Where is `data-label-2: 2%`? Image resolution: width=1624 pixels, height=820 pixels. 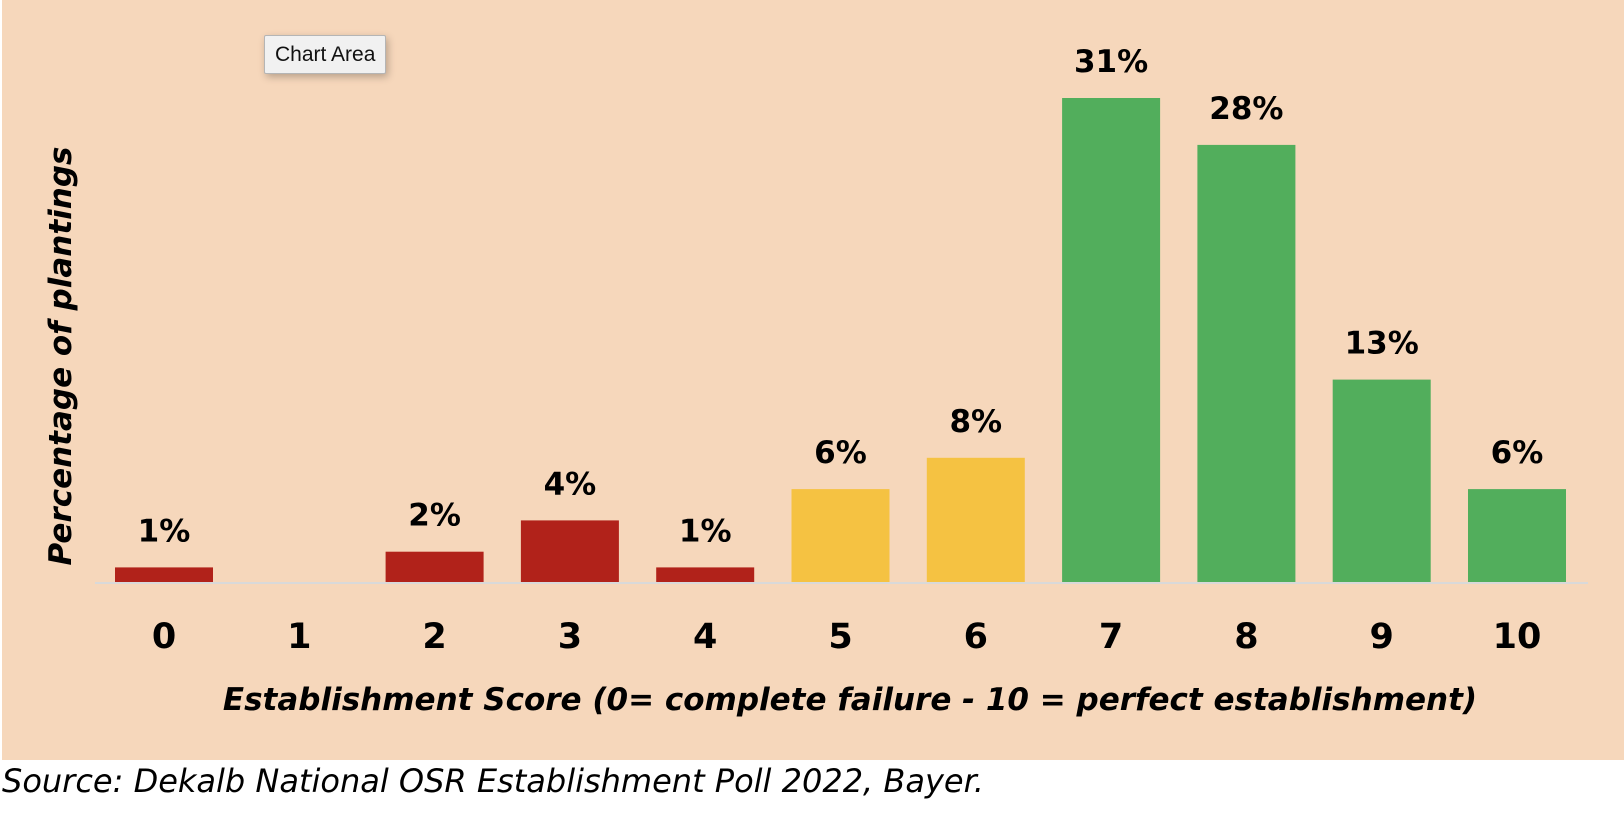 data-label-2: 2% is located at coordinates (434, 516).